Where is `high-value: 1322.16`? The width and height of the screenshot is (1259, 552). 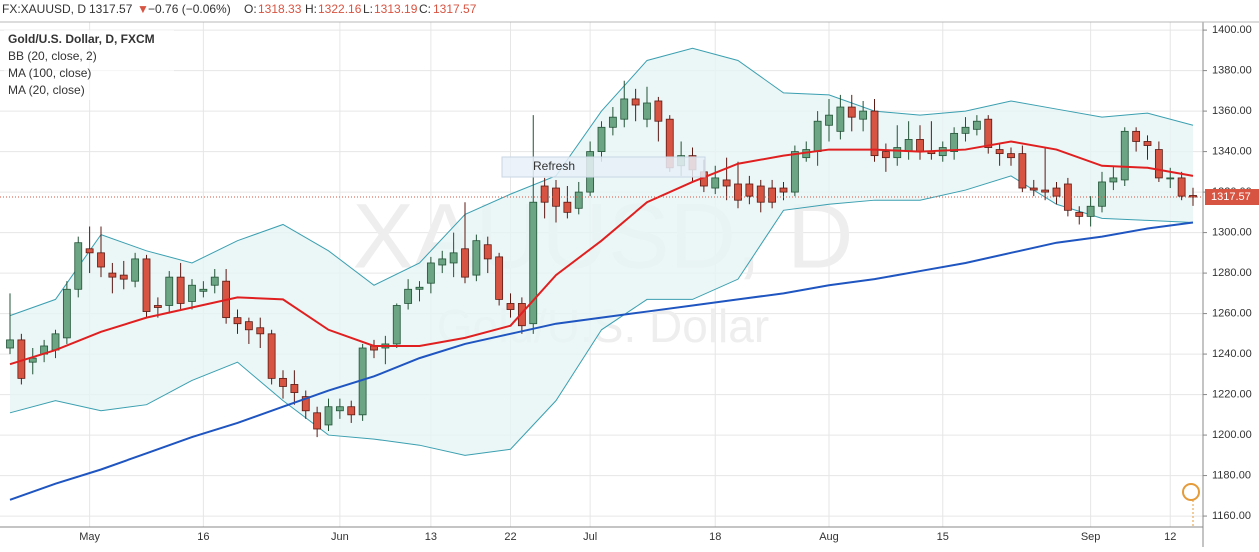 high-value: 1322.16 is located at coordinates (340, 9).